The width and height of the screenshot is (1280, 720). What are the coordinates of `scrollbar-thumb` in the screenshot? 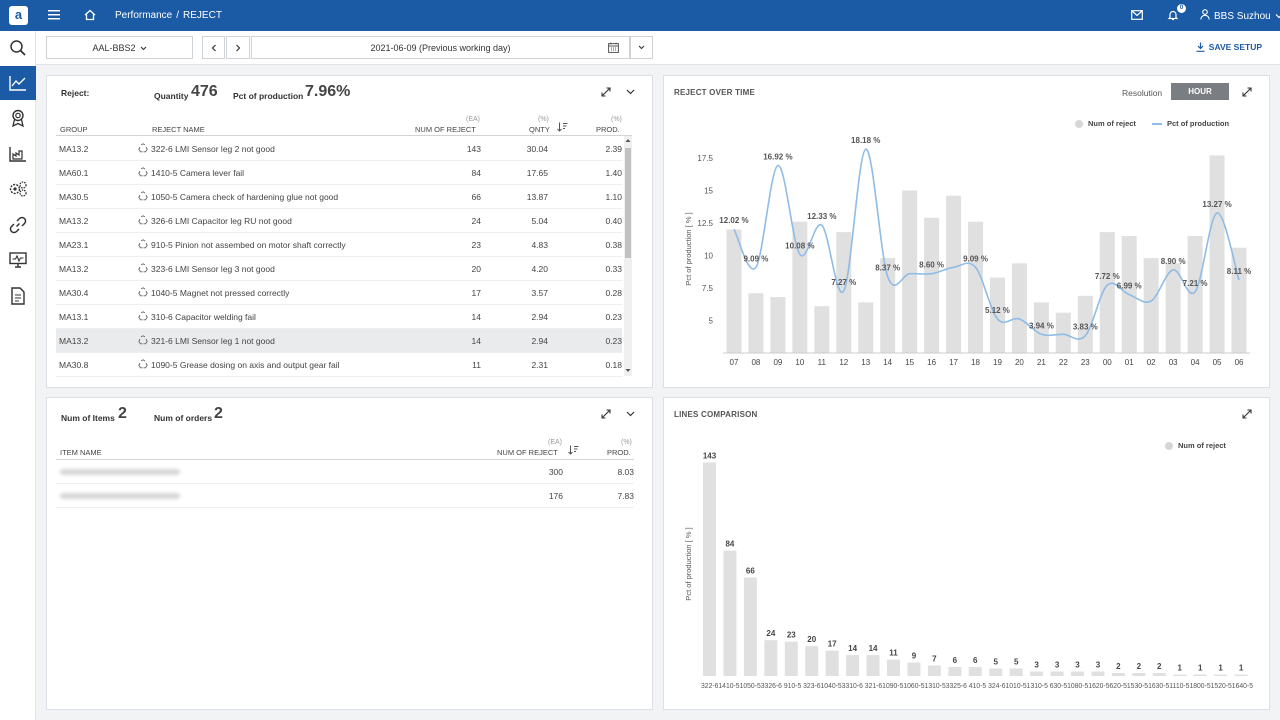 It's located at (628, 203).